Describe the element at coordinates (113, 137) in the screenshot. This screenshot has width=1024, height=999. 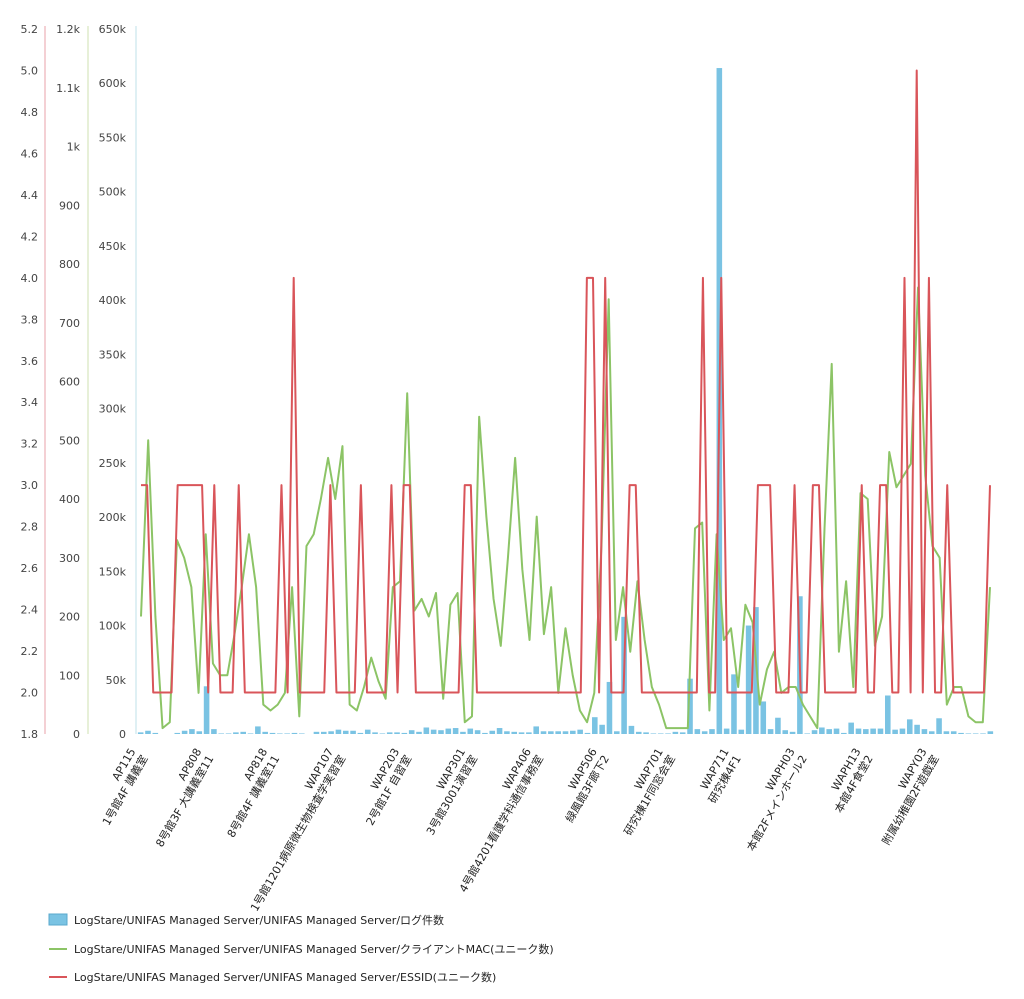
I see `tick-label-y3: 550k` at that location.